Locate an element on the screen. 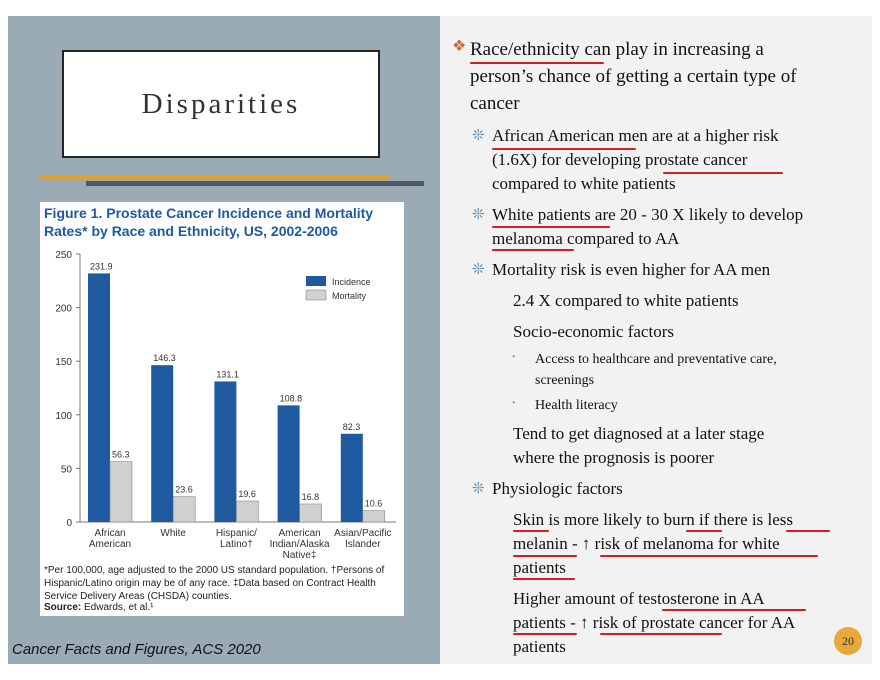  bar-data-label: 131.1 is located at coordinates (227, 374).